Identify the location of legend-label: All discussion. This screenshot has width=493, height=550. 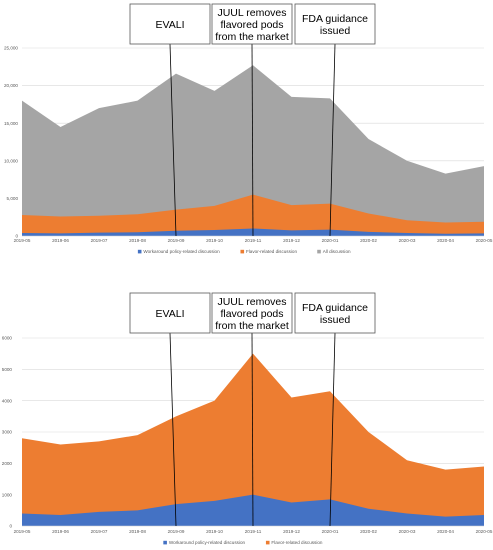
(337, 251).